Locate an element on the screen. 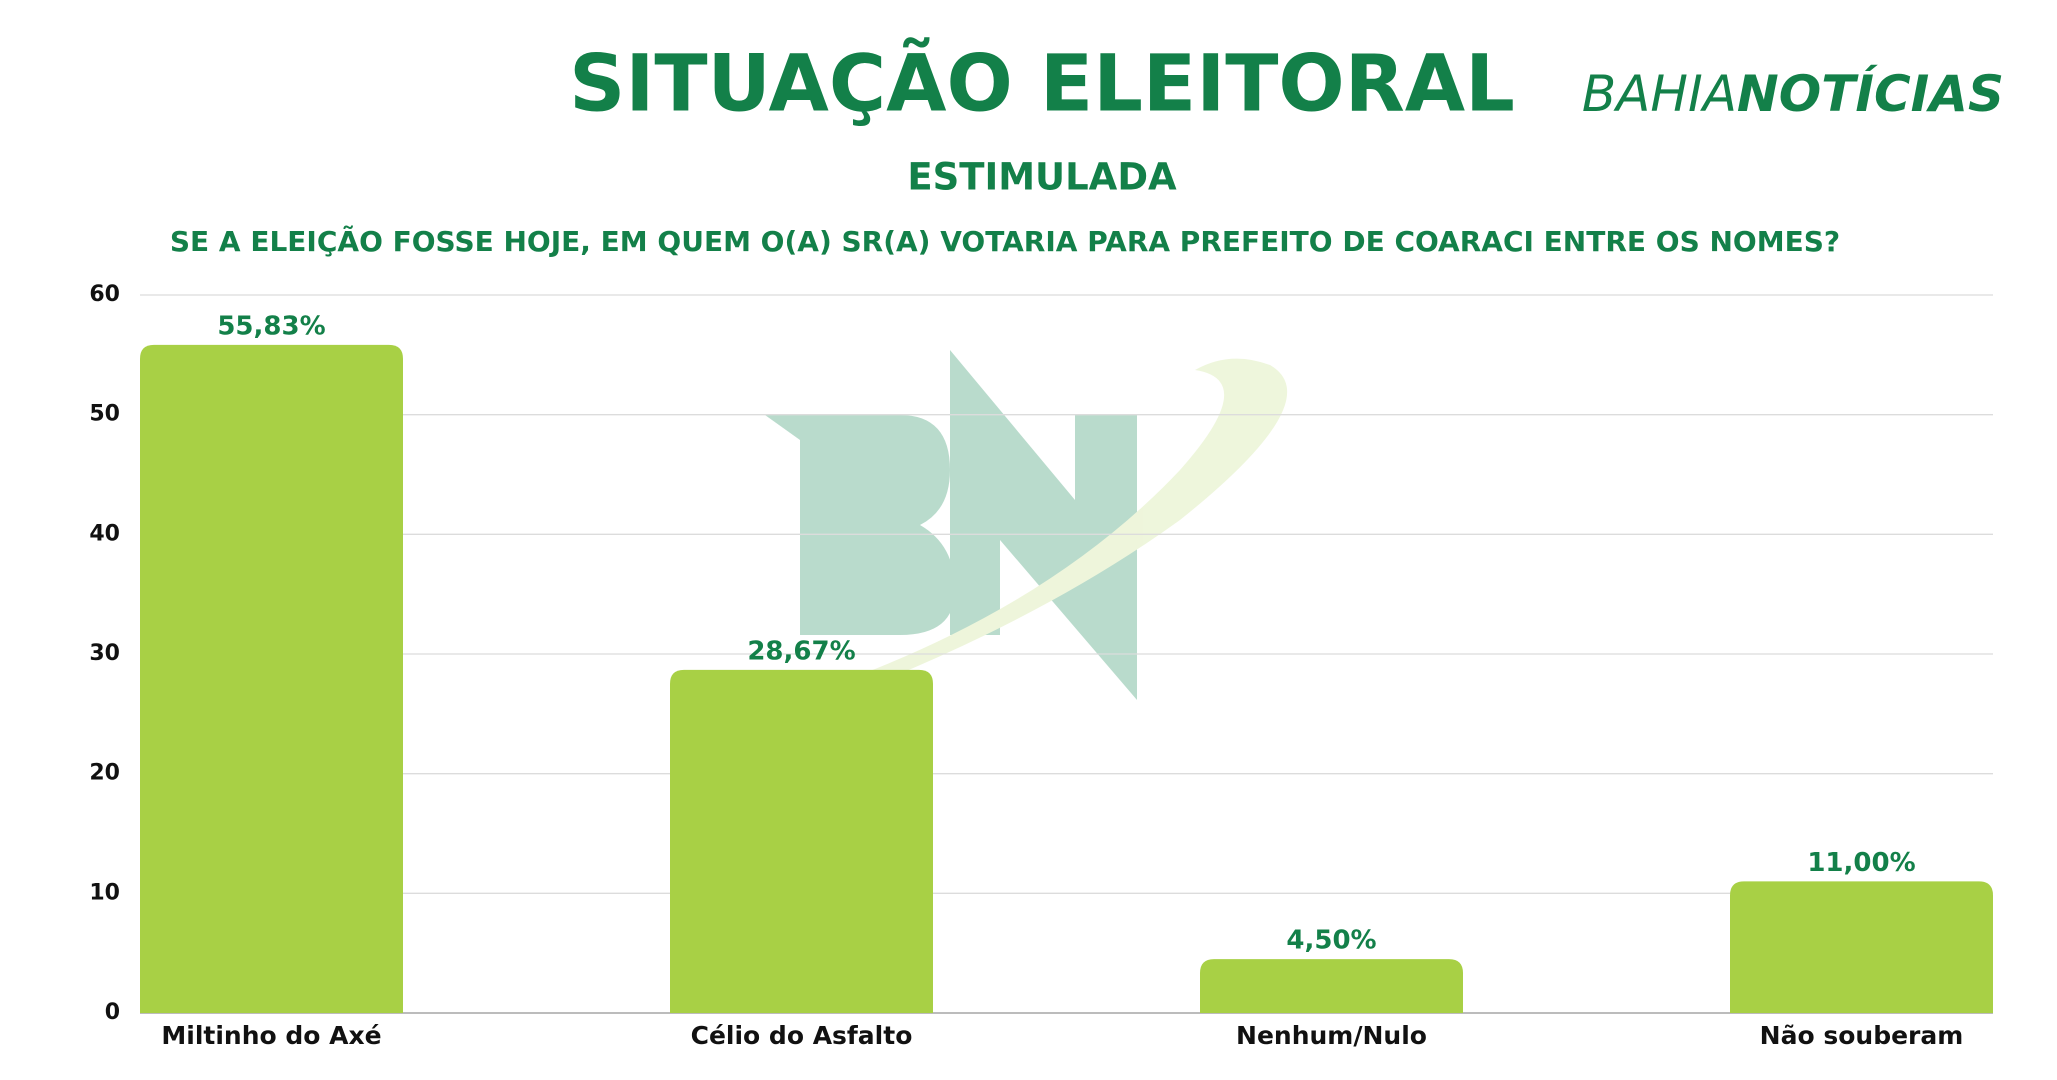  chart-subtitle: ESTIMULADA is located at coordinates (1042, 177).